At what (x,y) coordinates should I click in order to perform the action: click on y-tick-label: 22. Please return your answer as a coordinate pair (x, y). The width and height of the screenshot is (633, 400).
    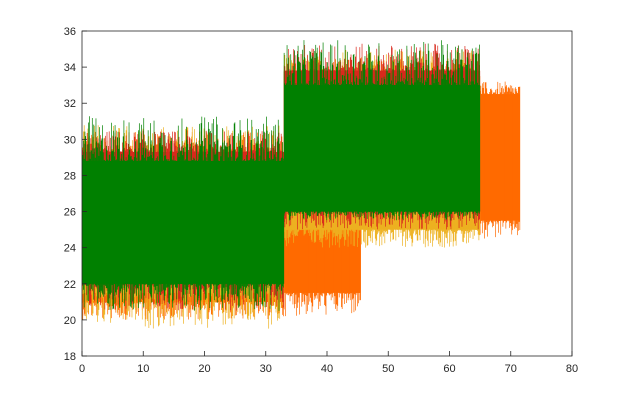
    Looking at the image, I should click on (70, 285).